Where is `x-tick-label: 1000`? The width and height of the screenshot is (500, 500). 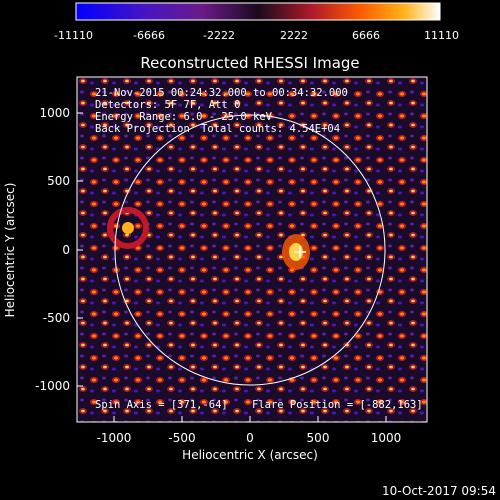 x-tick-label: 1000 is located at coordinates (386, 438).